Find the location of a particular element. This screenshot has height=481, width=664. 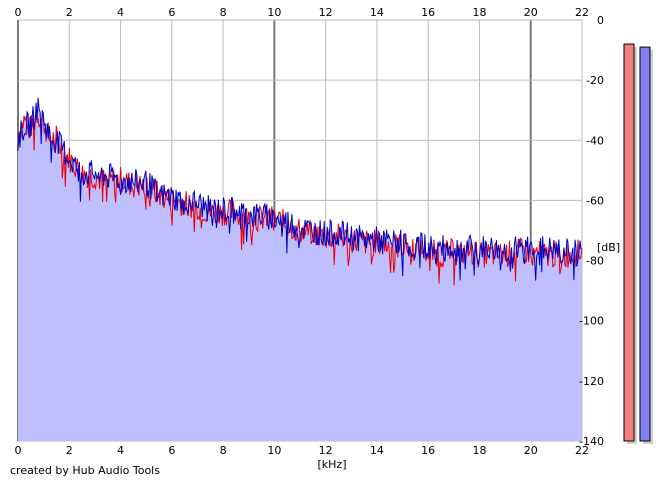

x-tick-label-bottom: 6 is located at coordinates (171, 450).